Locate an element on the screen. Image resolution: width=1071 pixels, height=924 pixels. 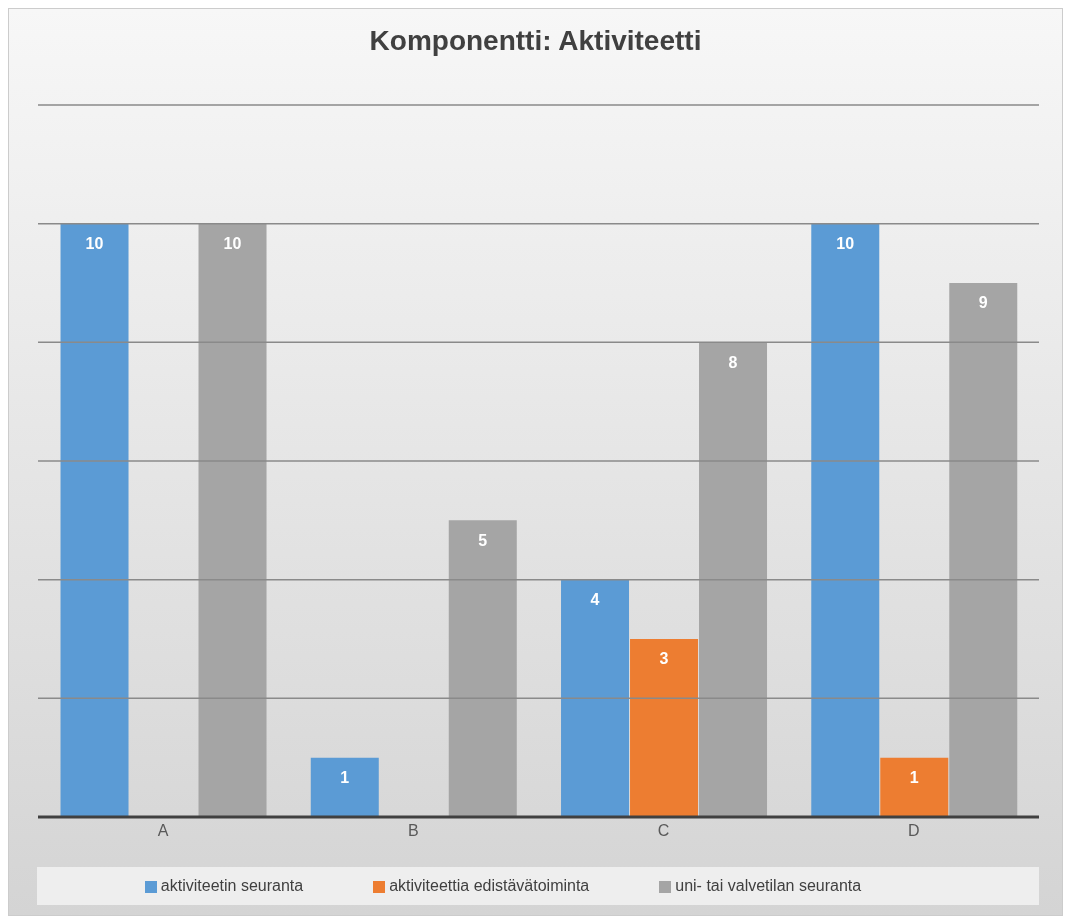
data-label: 9 is located at coordinates (983, 303).